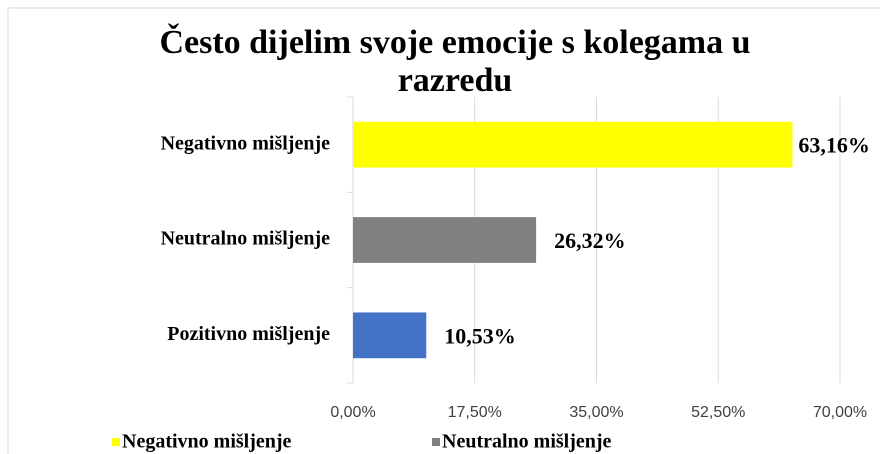 This screenshot has height=454, width=880. I want to click on x-tick-label: 52,50%, so click(718, 412).